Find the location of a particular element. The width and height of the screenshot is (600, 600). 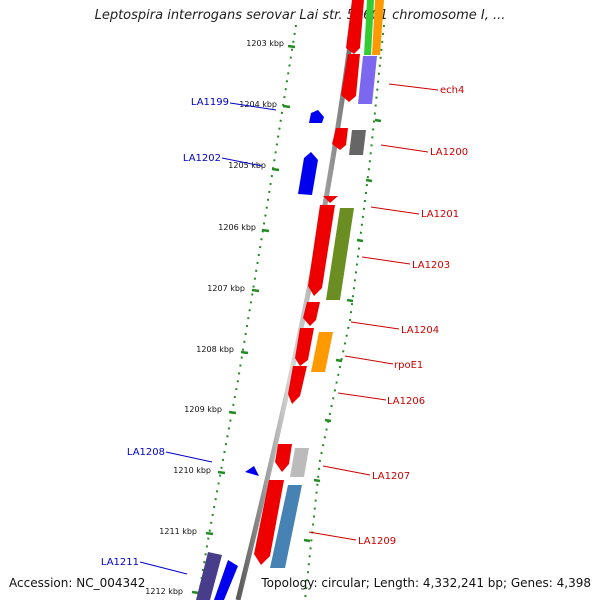

gene-arrow-la1199 is located at coordinates (316, 116).